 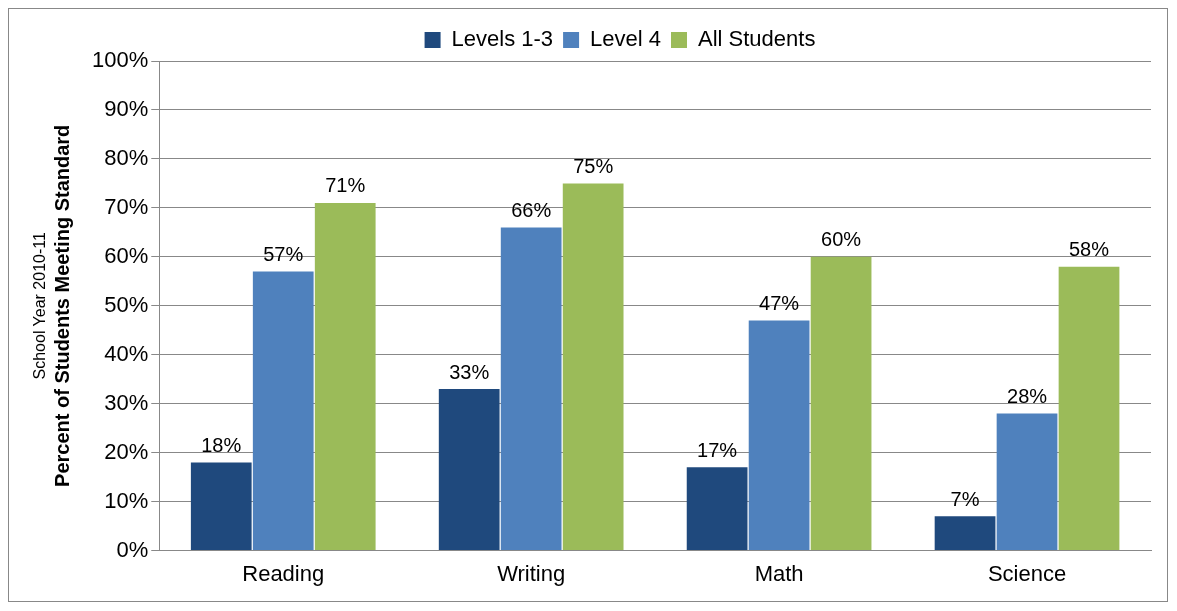 What do you see at coordinates (221, 444) in the screenshot?
I see `data-label: 18%` at bounding box center [221, 444].